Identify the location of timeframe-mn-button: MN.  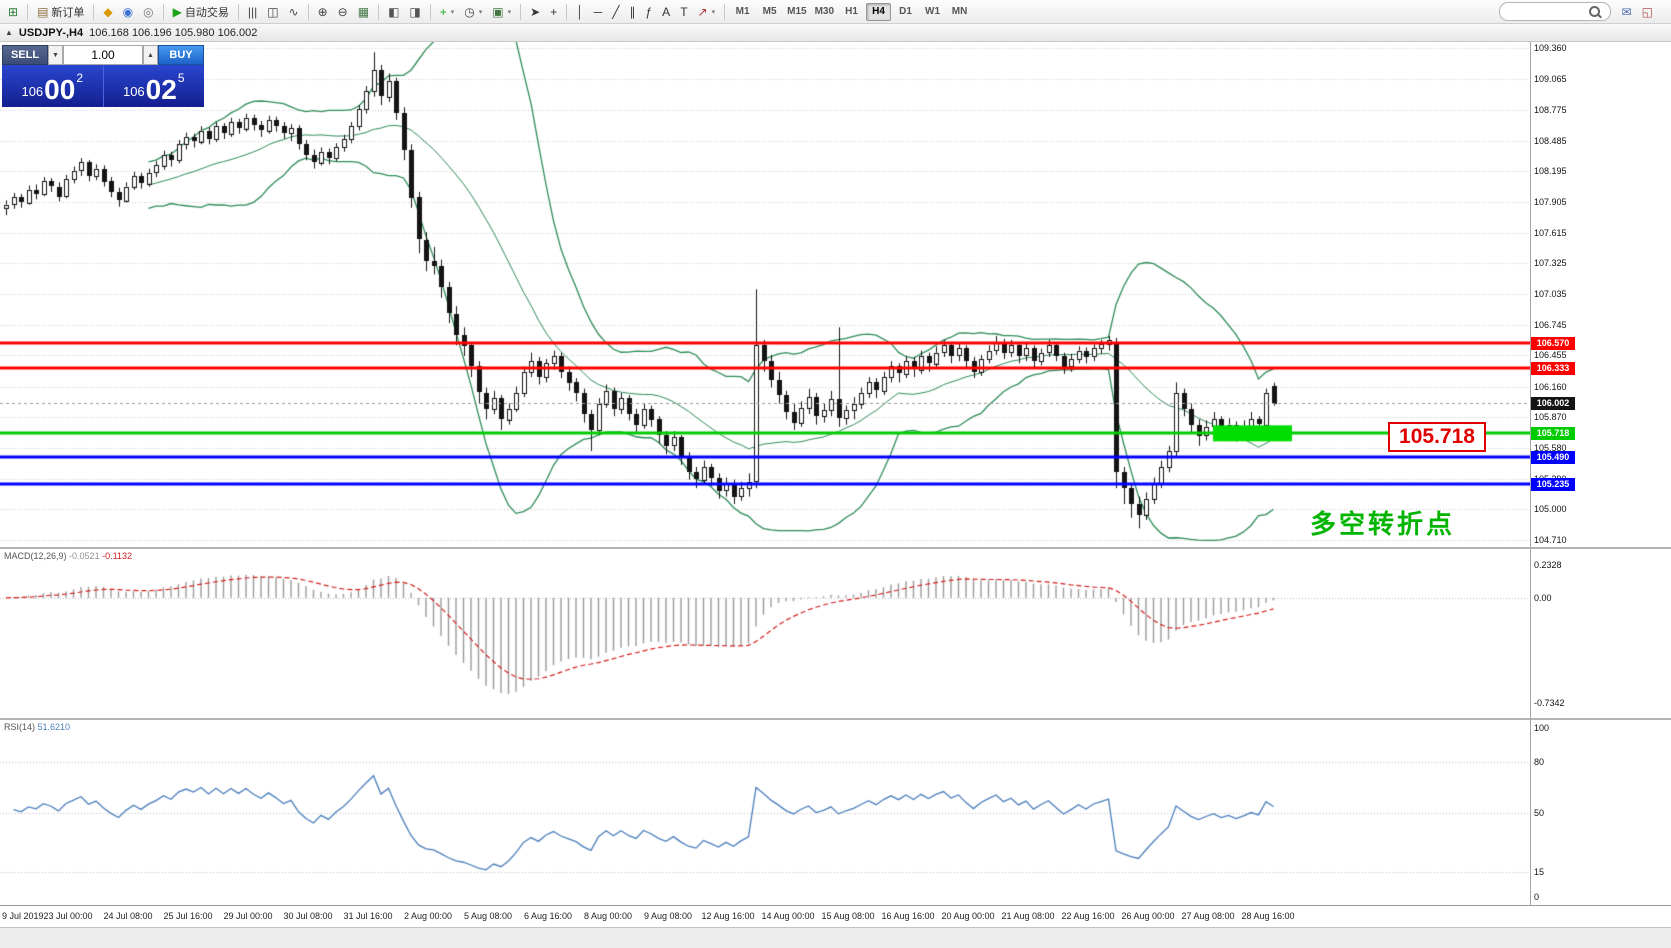
(959, 12).